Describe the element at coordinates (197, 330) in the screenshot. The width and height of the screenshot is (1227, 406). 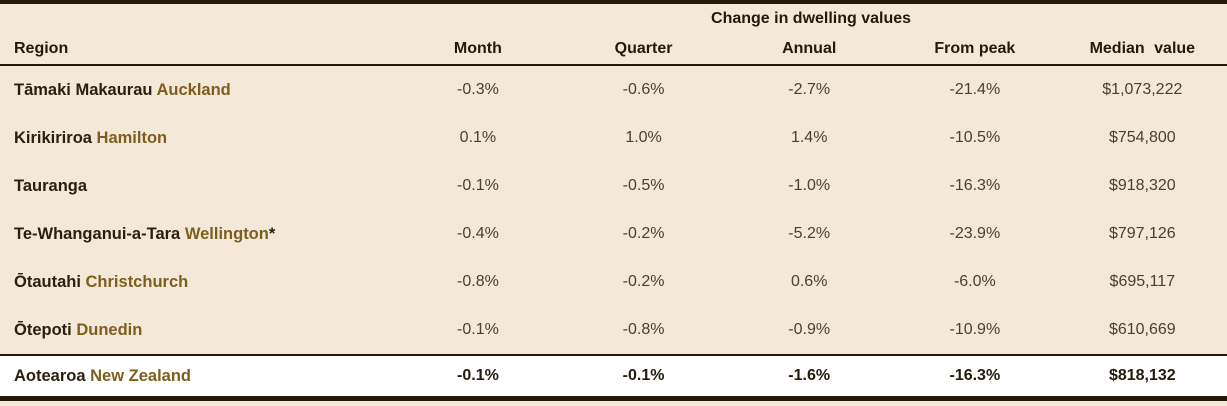
I see `region-cell: Ōtepoti Dunedin` at that location.